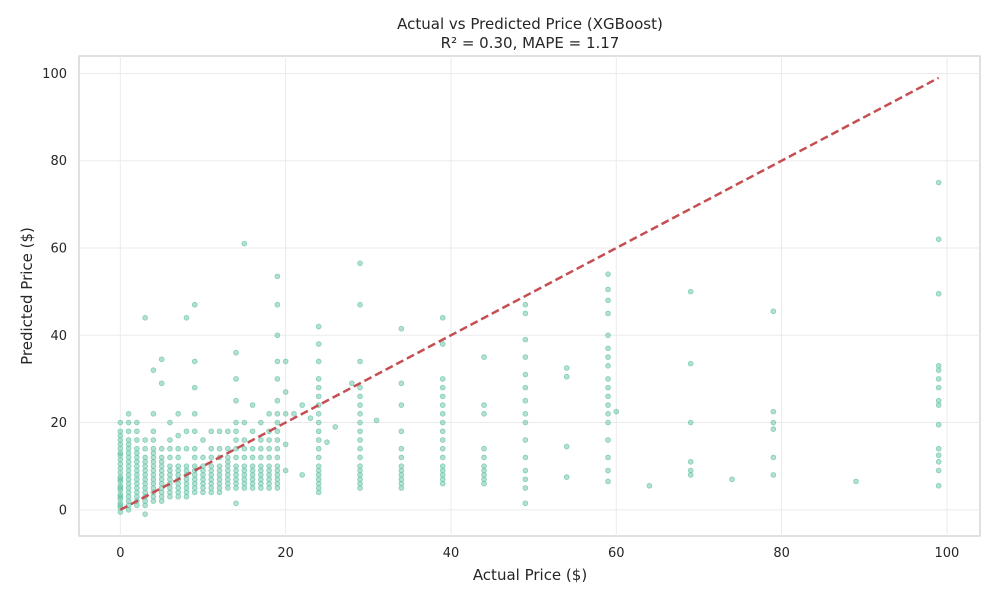 The image size is (1000, 600). What do you see at coordinates (947, 553) in the screenshot?
I see `x-tick-label: 100` at bounding box center [947, 553].